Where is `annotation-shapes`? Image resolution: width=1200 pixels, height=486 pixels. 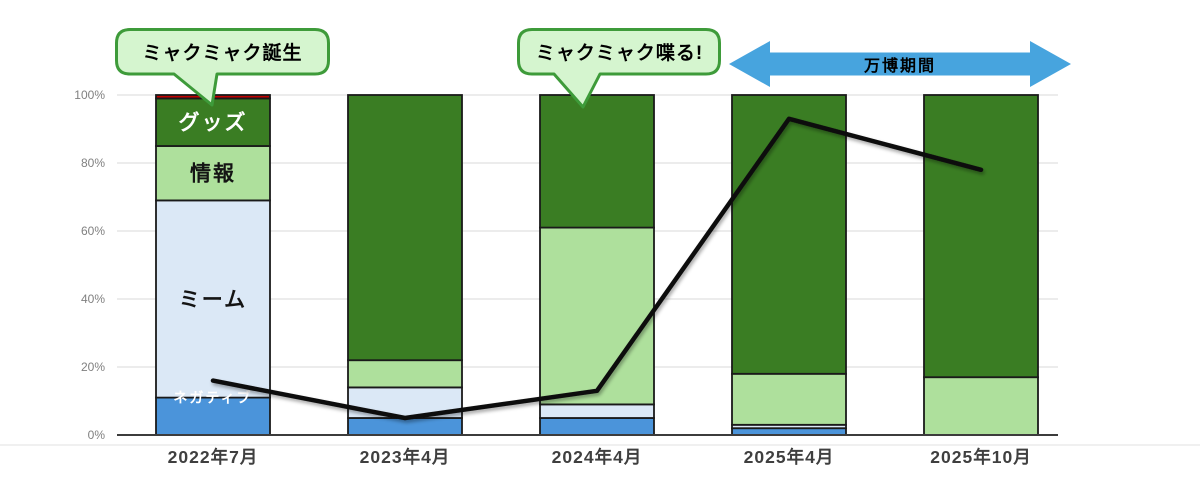
annotation-shapes is located at coordinates (593, 68).